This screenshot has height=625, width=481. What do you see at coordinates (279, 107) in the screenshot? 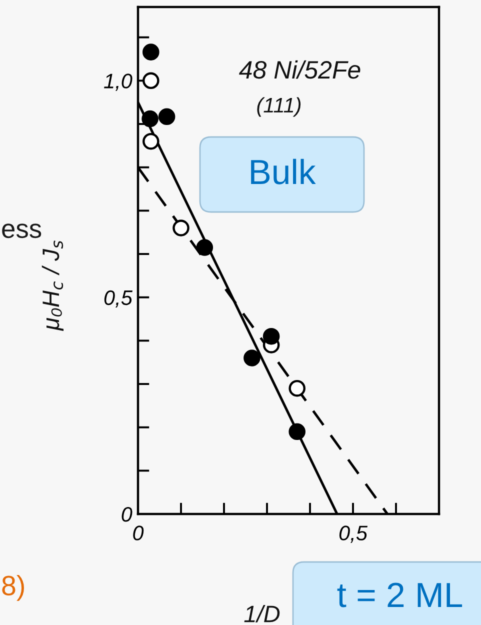
I see `annotation: (111)` at bounding box center [279, 107].